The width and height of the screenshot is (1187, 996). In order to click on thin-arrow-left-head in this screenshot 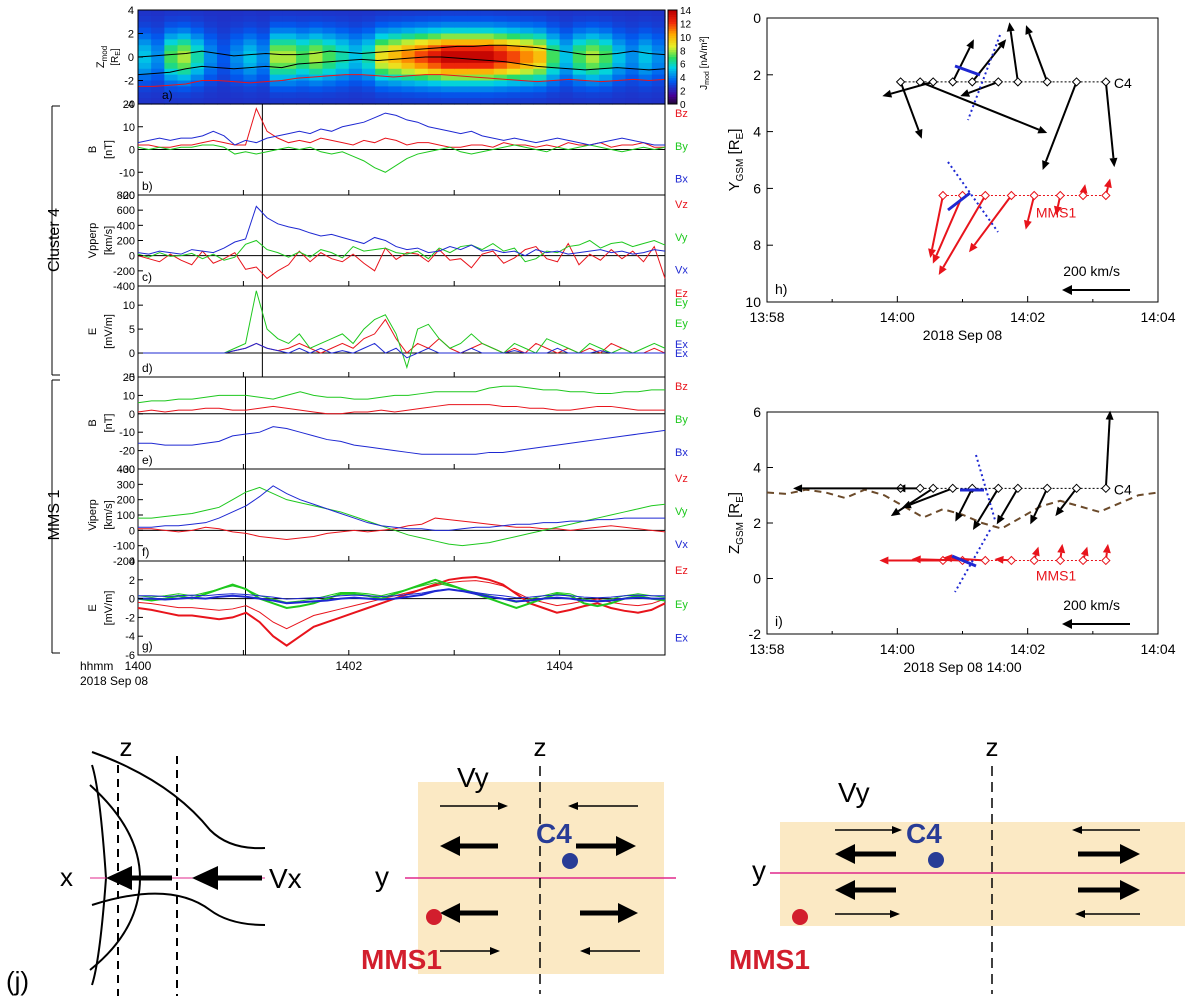, I will do `click(573, 806)`.